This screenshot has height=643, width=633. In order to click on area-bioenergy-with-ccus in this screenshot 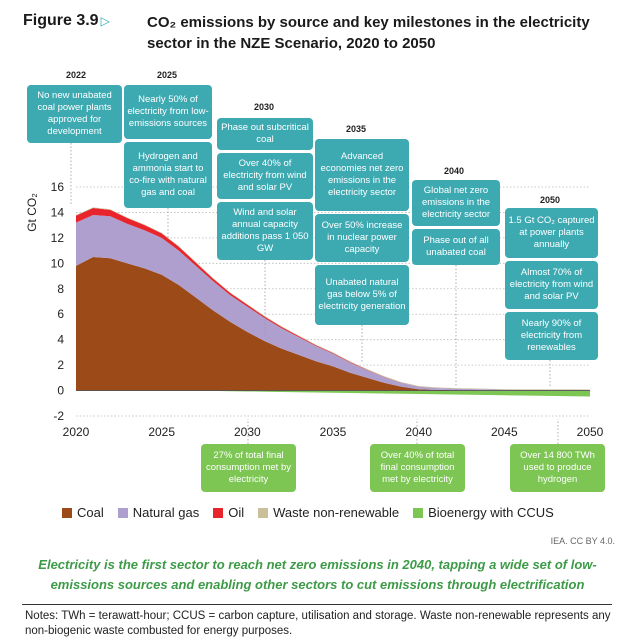, I will do `click(333, 393)`.